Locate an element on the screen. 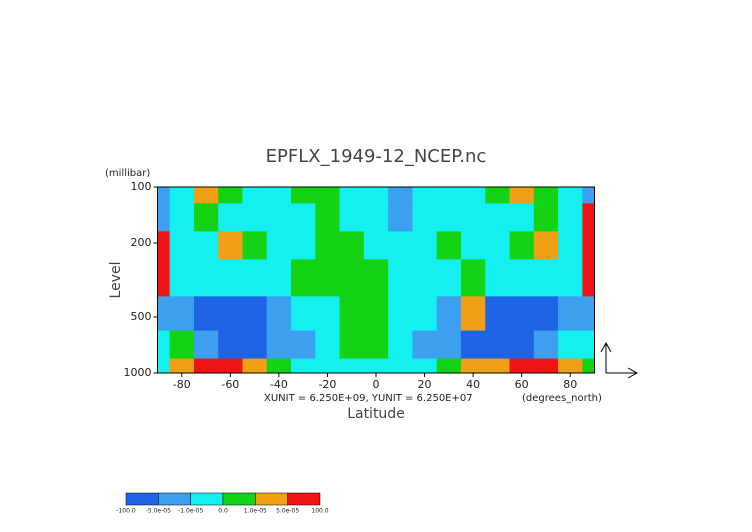 The width and height of the screenshot is (752, 532). chart-title: EPFLX_1949-12_NCEP.nc is located at coordinates (376, 156).